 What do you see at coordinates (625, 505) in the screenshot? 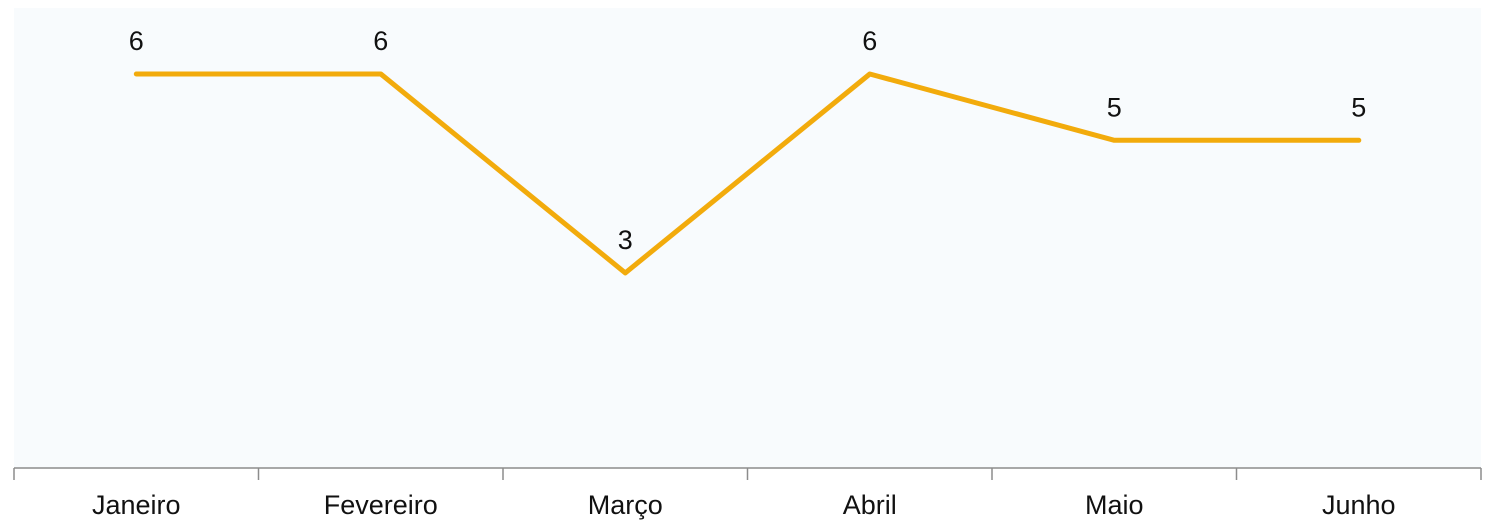
I see `x-axis-label: Março` at bounding box center [625, 505].